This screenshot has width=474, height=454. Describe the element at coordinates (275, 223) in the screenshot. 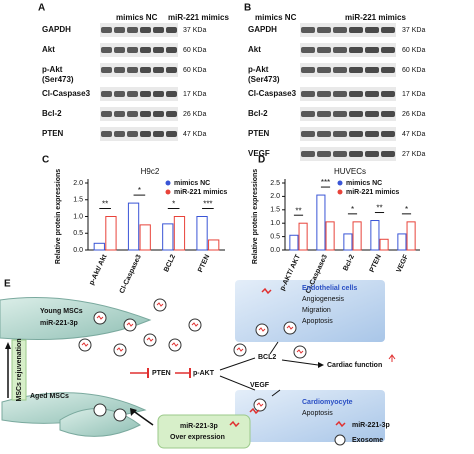

I see `y-tick-label: 1.0` at that location.